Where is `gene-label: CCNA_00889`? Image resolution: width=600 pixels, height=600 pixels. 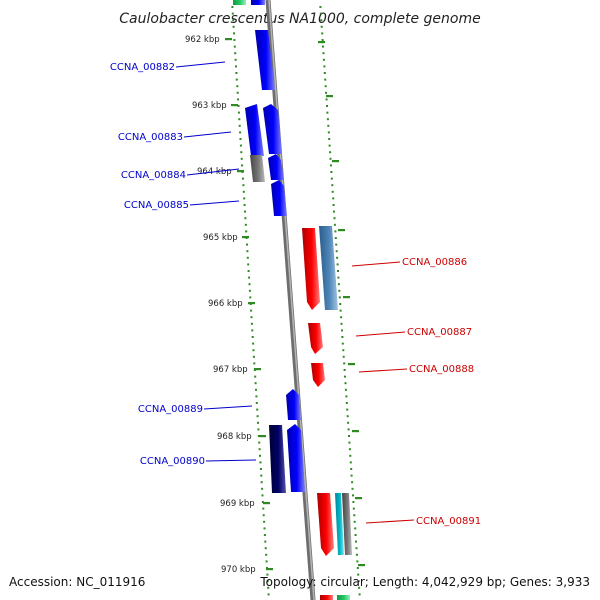
gene-label: CCNA_00889 is located at coordinates (170, 409).